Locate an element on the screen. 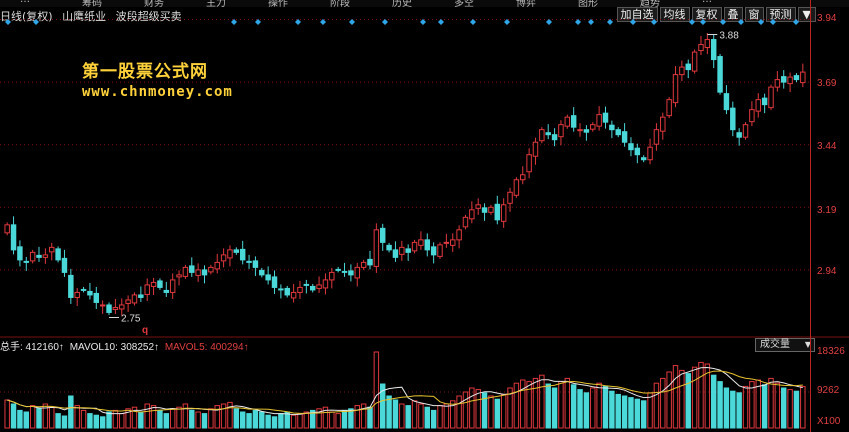  window-button: 窗 is located at coordinates (754, 14).